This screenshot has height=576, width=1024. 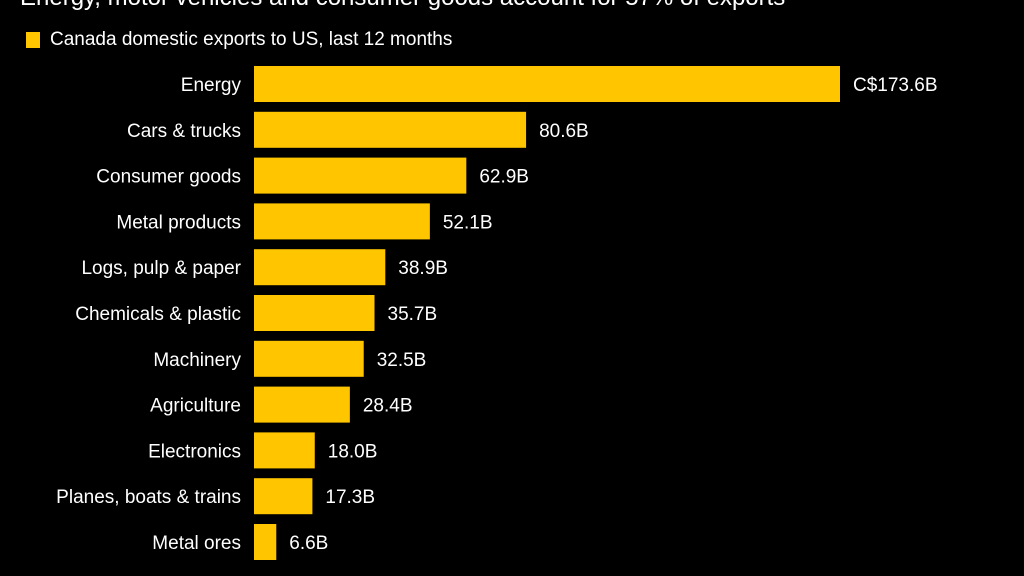 What do you see at coordinates (168, 177) in the screenshot?
I see `category-label: Consumer goods` at bounding box center [168, 177].